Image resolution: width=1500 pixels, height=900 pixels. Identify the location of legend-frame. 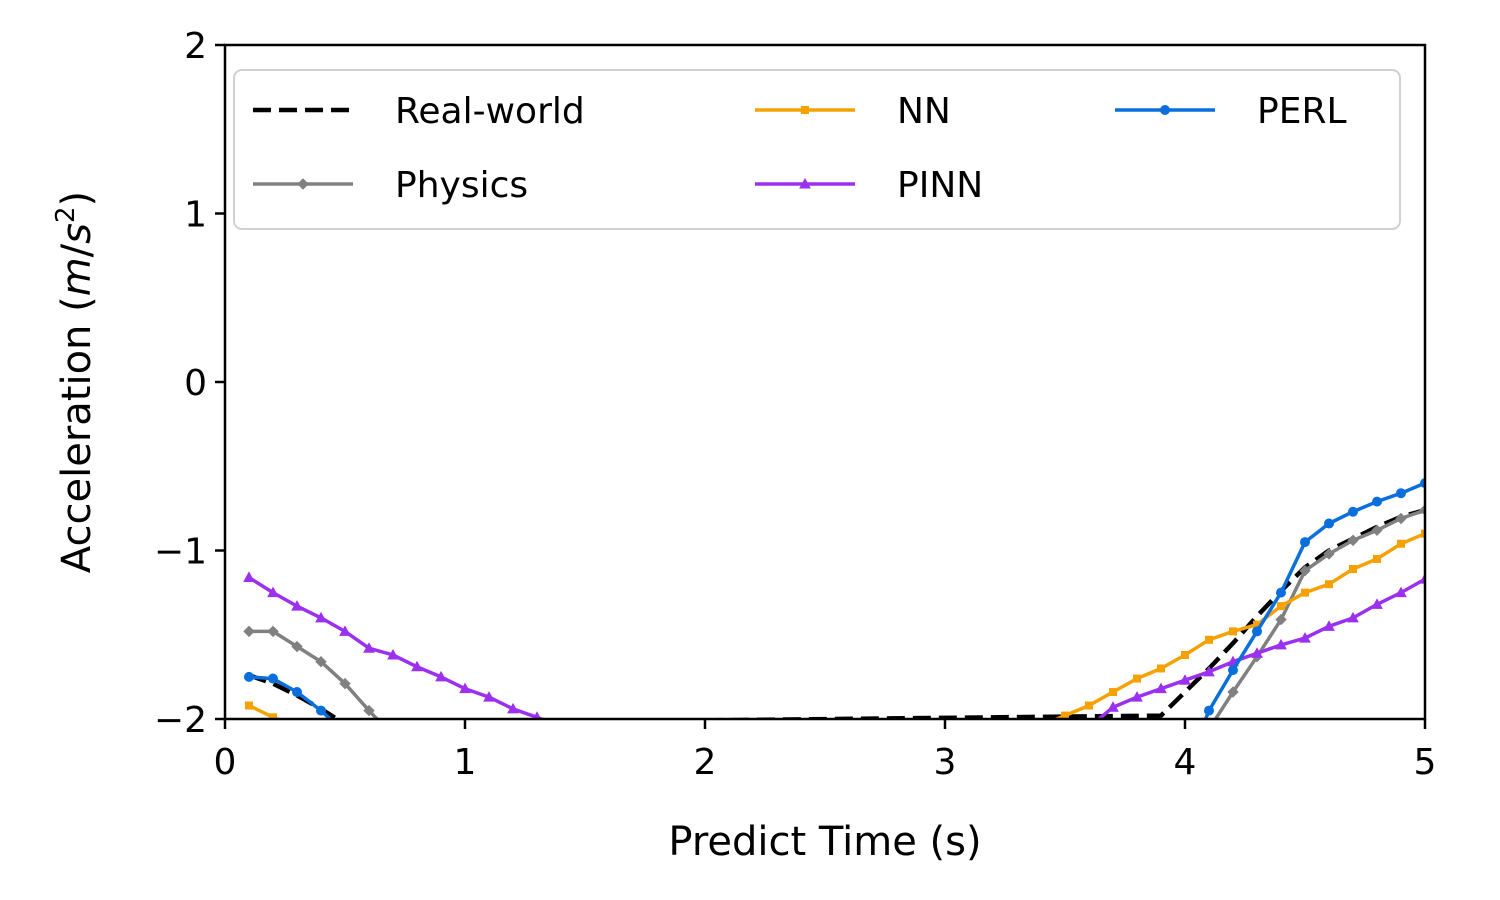
(817, 149).